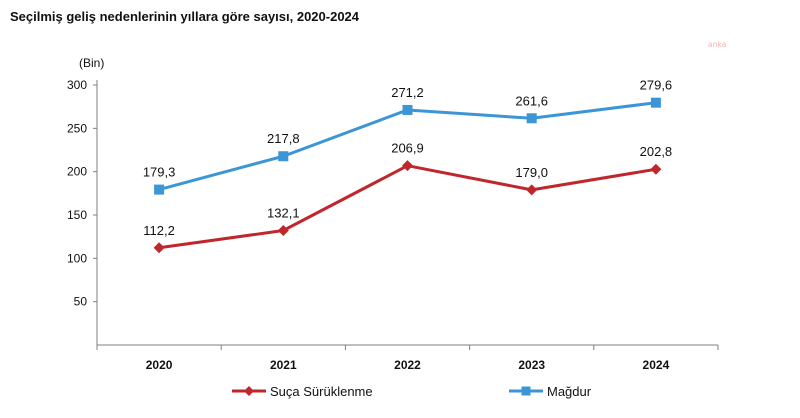 The image size is (800, 418). What do you see at coordinates (531, 365) in the screenshot?
I see `x-tick-label: 2023` at bounding box center [531, 365].